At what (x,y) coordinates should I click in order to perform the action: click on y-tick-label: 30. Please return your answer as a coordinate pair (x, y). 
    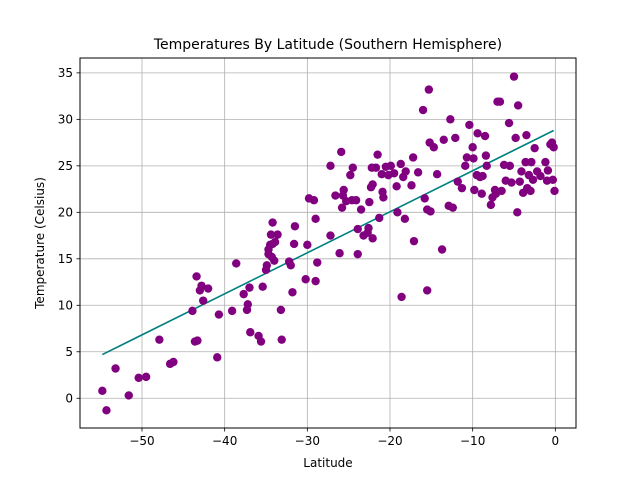
    Looking at the image, I should click on (65, 119).